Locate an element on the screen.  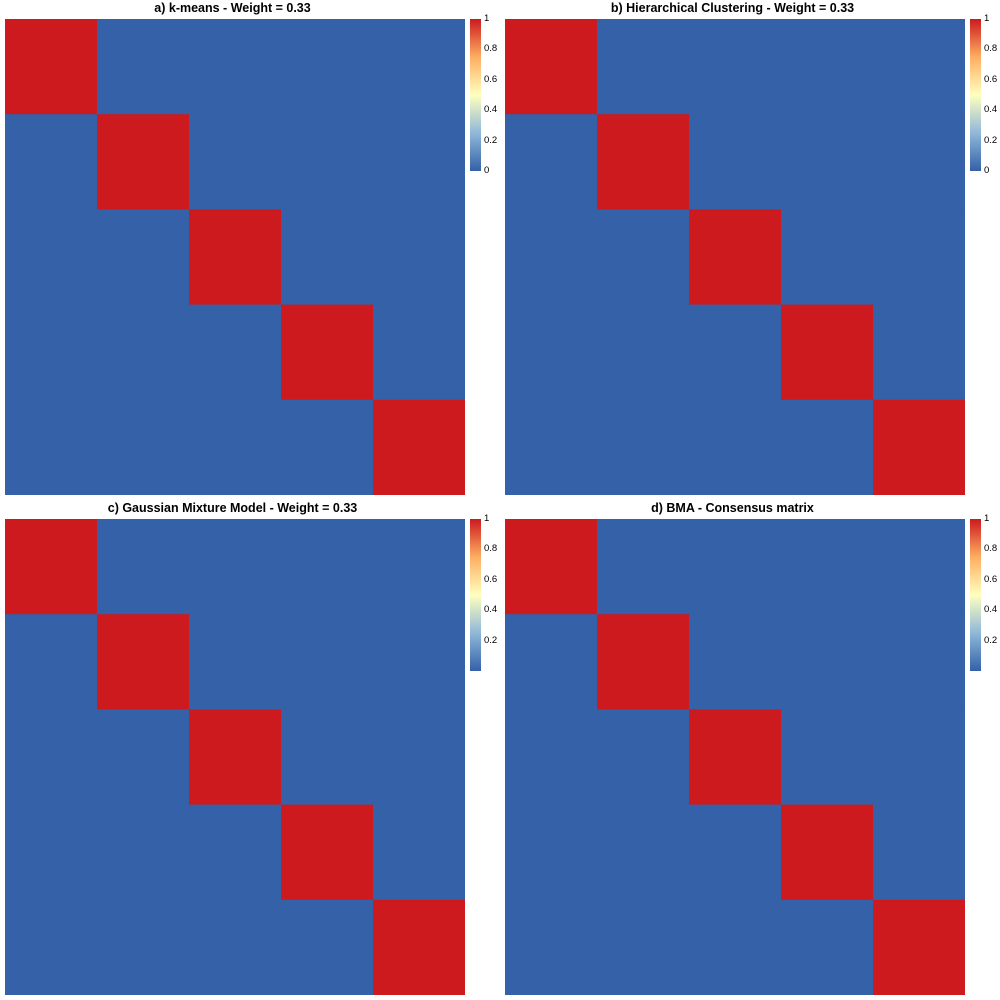
legend-tick-label: 0 is located at coordinates (487, 170).